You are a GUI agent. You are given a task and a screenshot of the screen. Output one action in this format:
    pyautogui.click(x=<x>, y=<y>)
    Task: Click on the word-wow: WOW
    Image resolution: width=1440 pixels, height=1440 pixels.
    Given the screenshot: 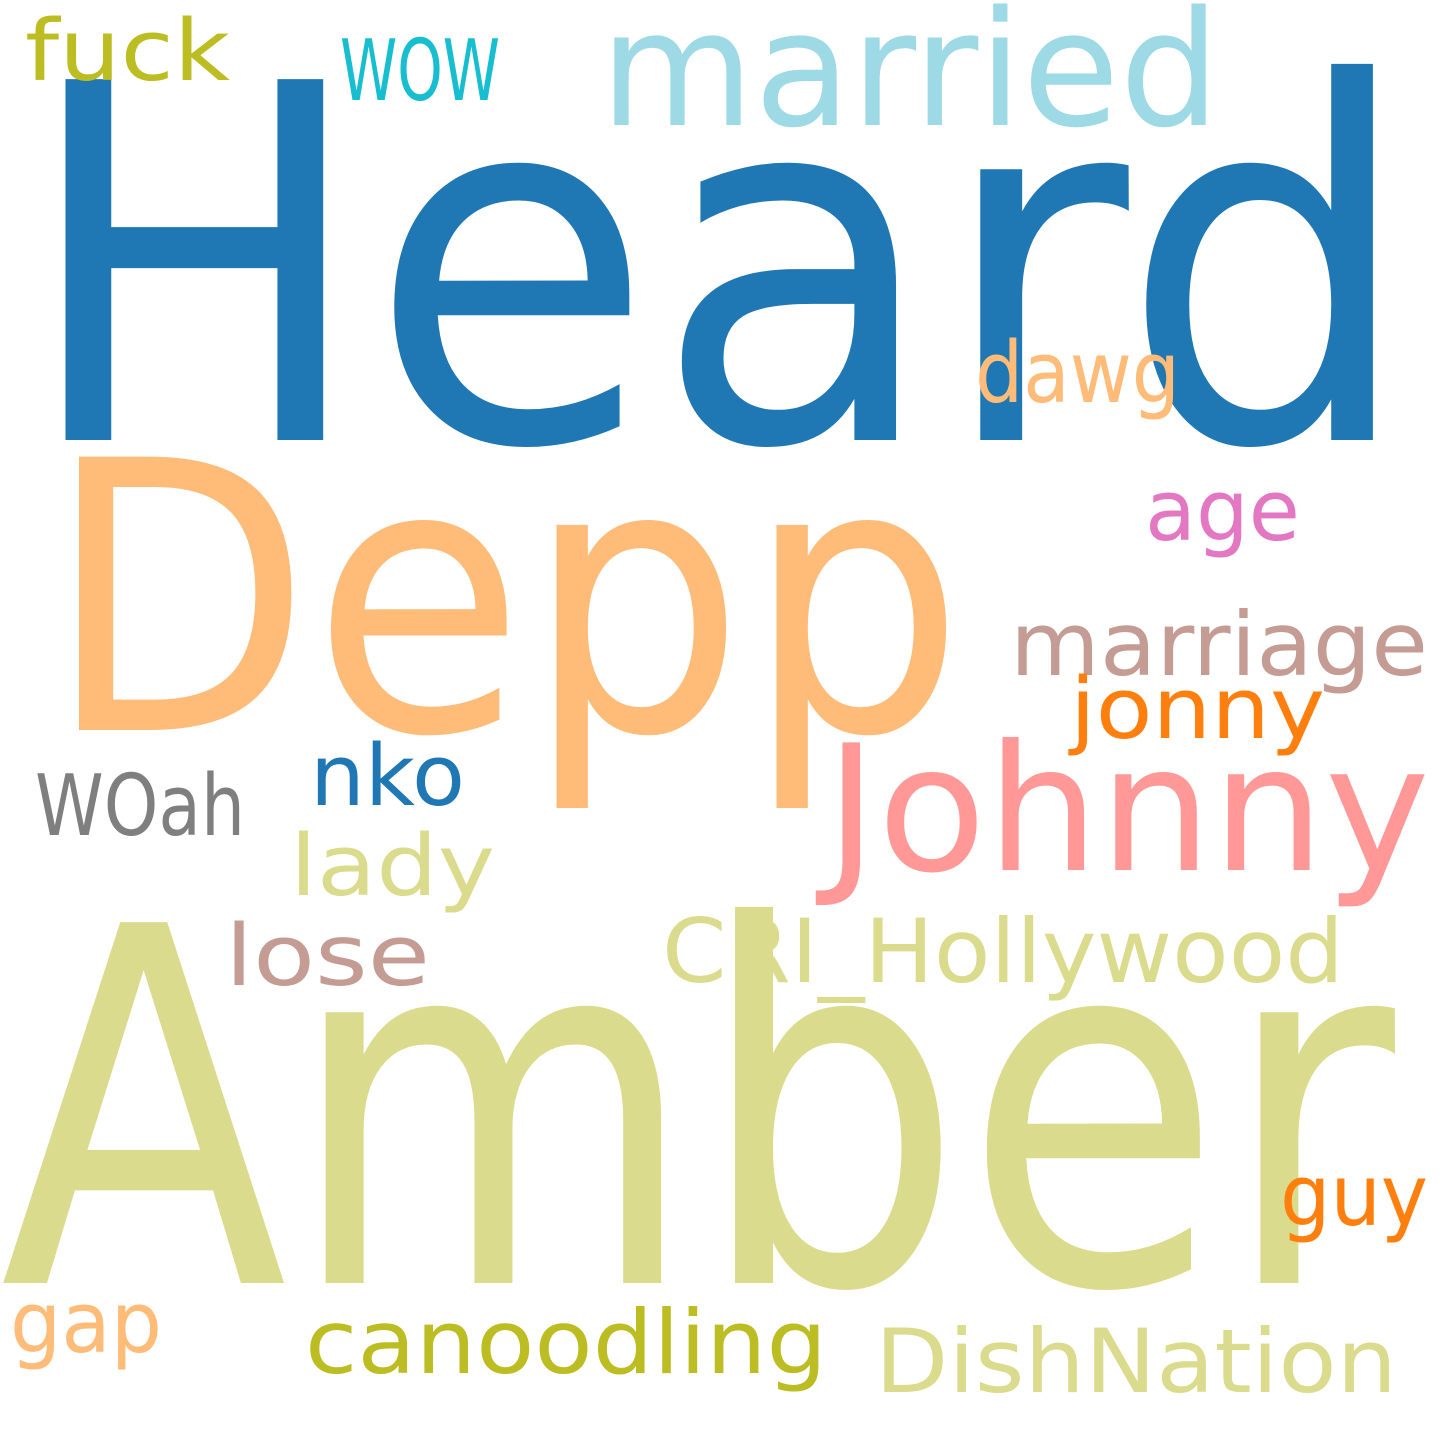 What is the action you would take?
    pyautogui.click(x=420, y=71)
    